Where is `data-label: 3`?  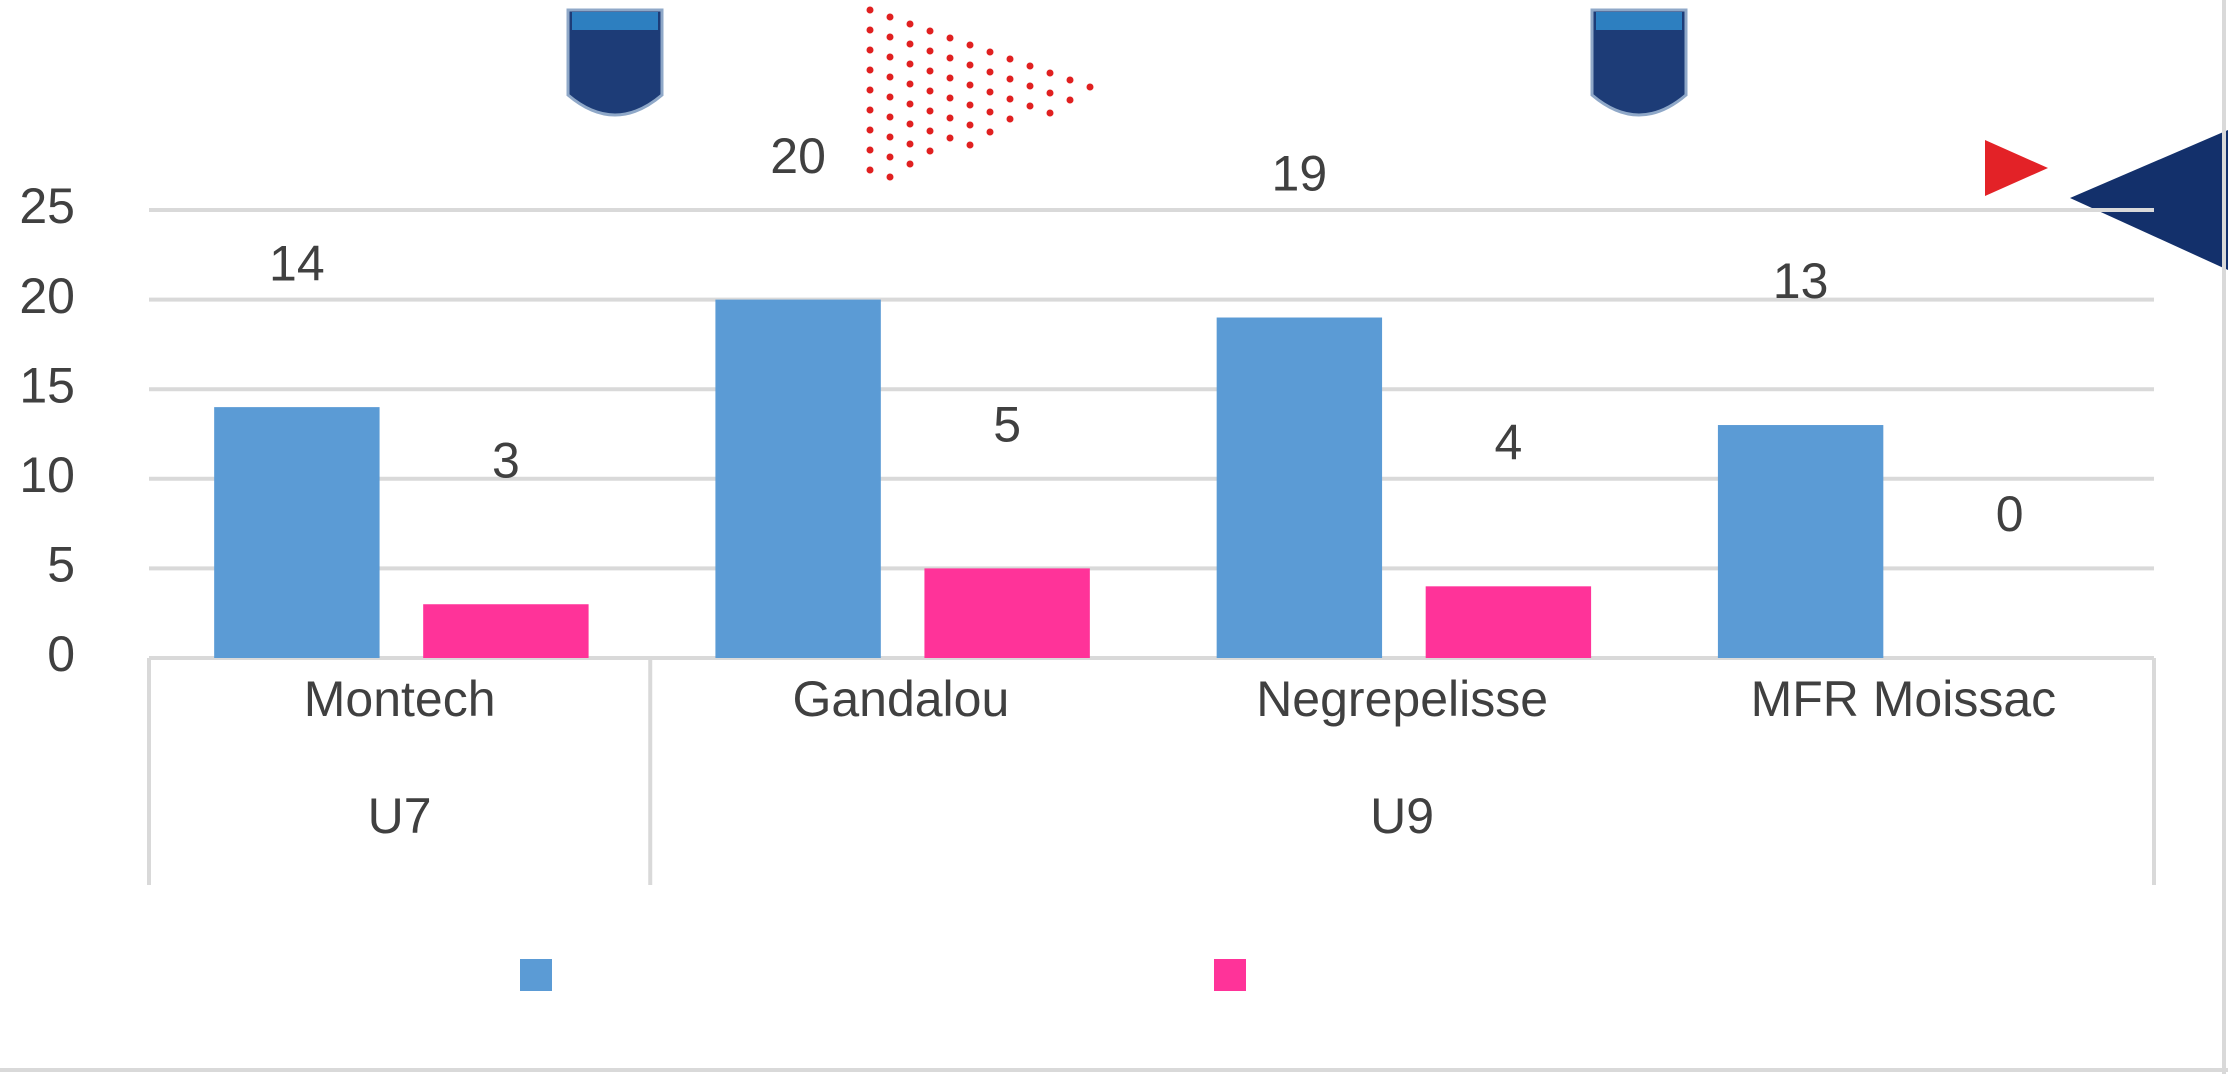
data-label: 3 is located at coordinates (506, 460).